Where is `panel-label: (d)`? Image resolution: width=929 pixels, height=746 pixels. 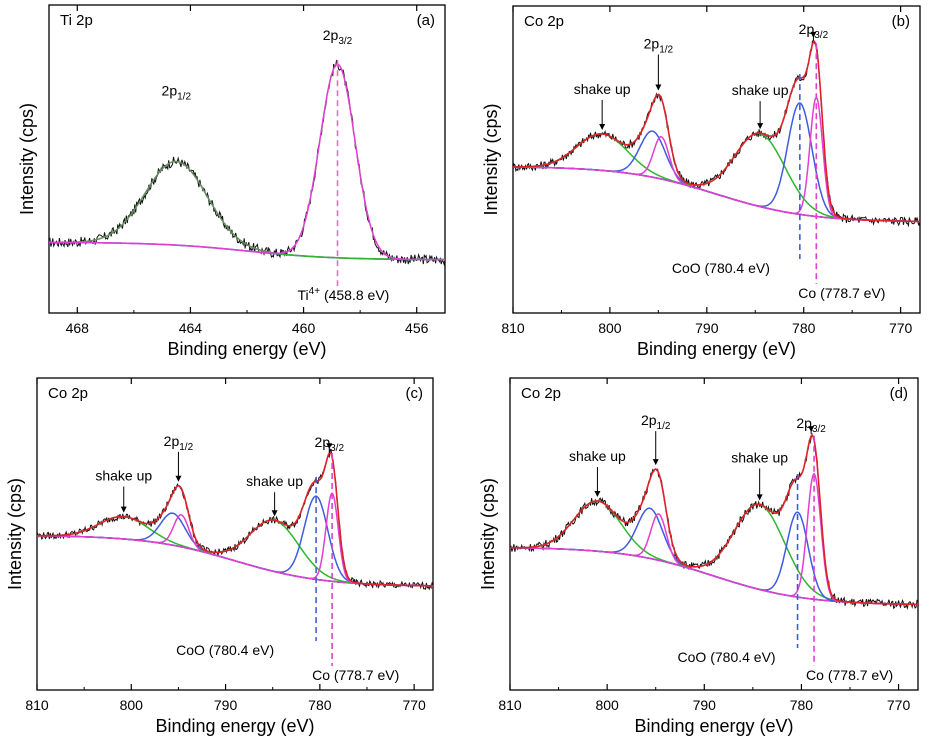 panel-label: (d) is located at coordinates (899, 393).